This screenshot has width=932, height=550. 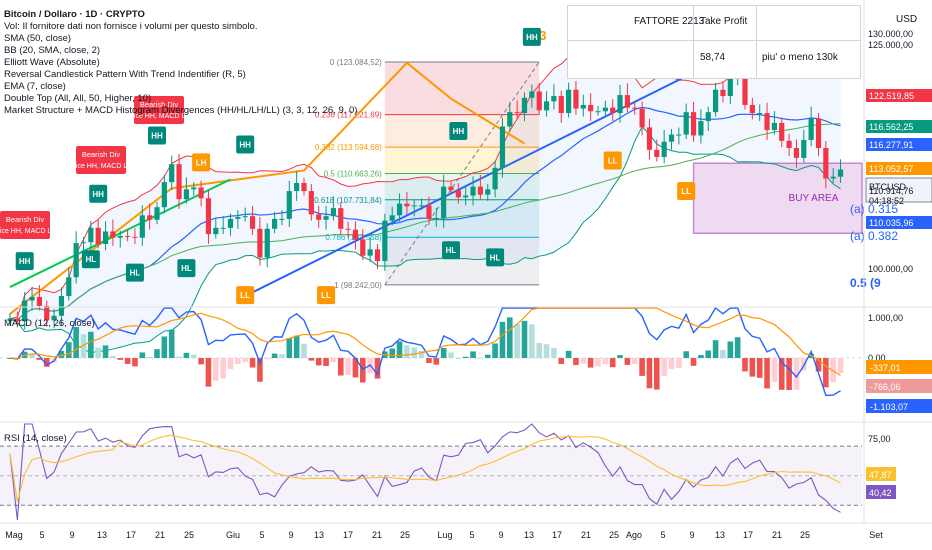 What do you see at coordinates (134, 272) in the screenshot?
I see `marker-hl-2-box` at bounding box center [134, 272].